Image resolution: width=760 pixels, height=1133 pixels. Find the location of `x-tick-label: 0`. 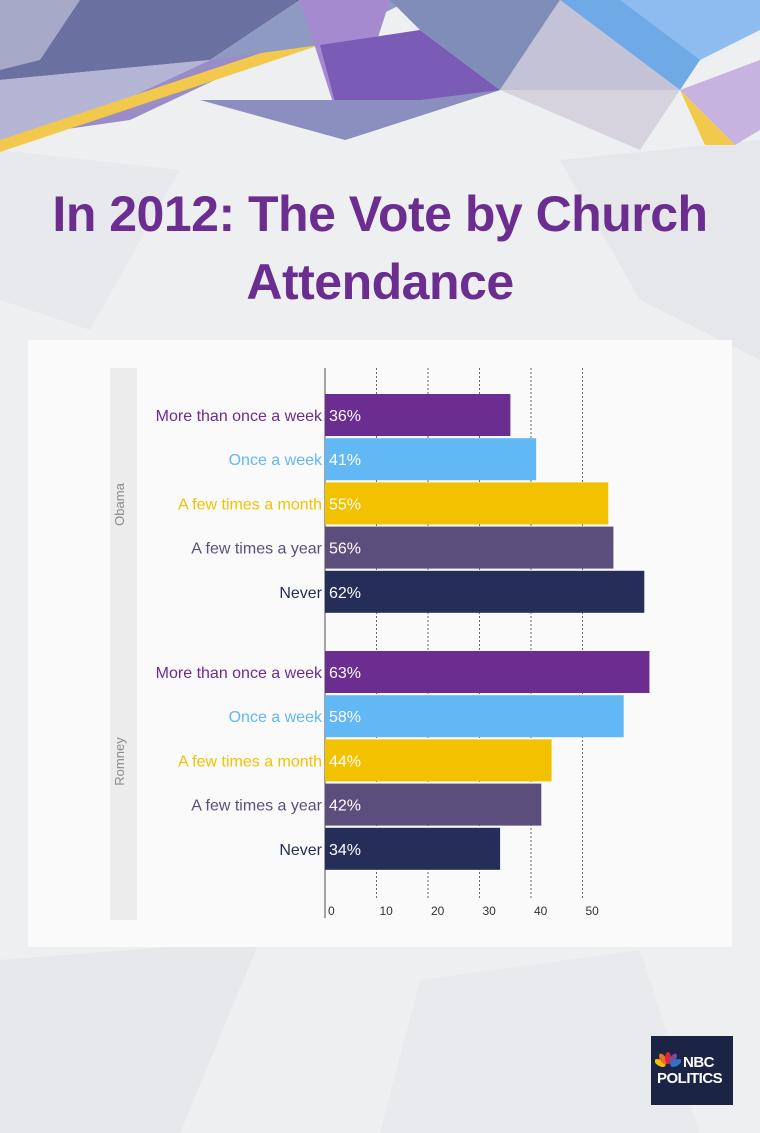

x-tick-label: 0 is located at coordinates (331, 911).